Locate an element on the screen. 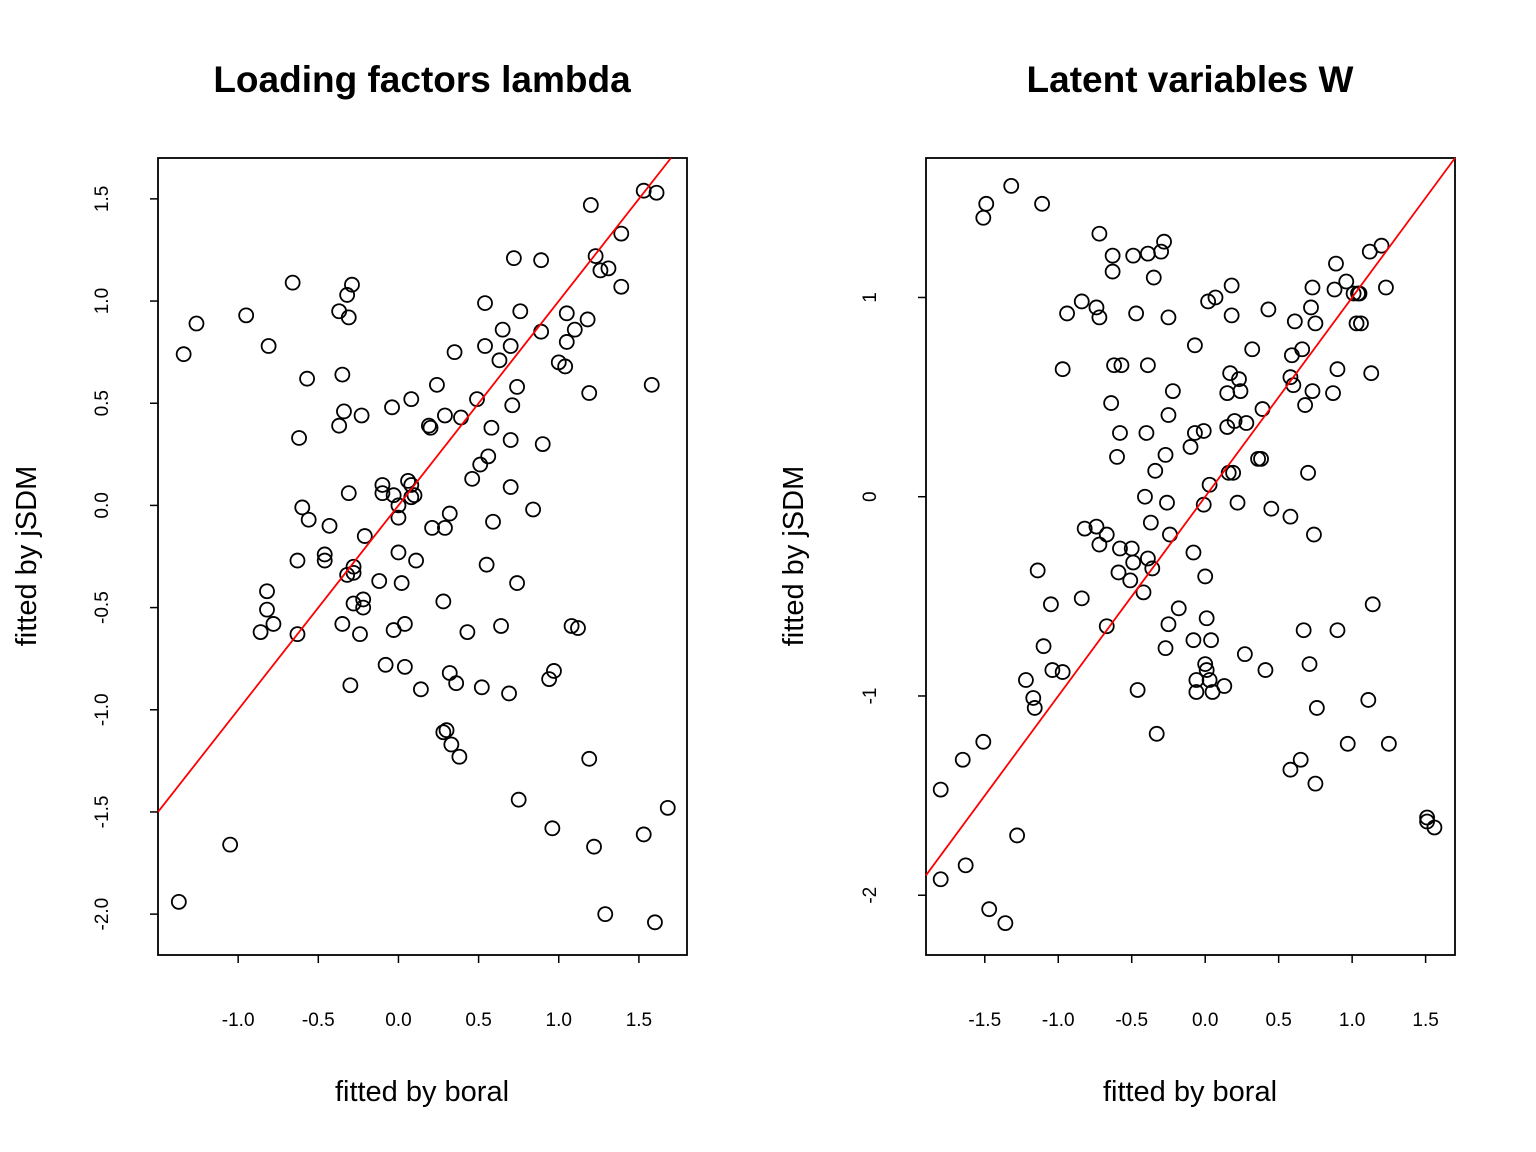 This screenshot has width=1536, height=1152. y-tick-label: 1 is located at coordinates (870, 297).